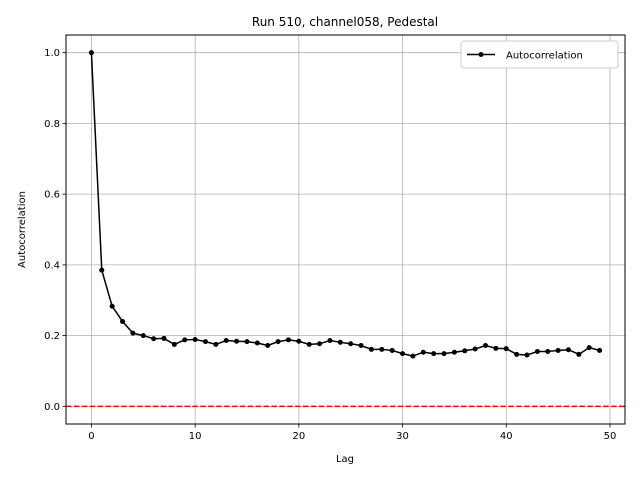  I want to click on x-axis-label: Lag, so click(345, 459).